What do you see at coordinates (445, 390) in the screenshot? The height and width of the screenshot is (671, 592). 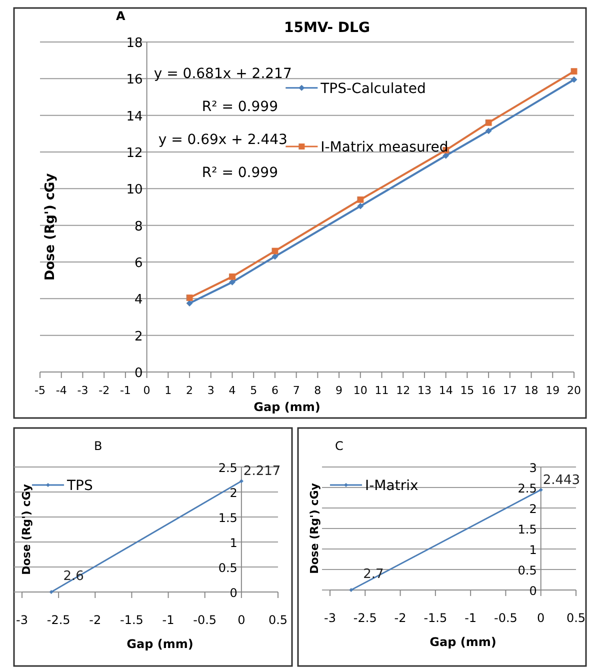 I see `x-tick-label: 14` at bounding box center [445, 390].